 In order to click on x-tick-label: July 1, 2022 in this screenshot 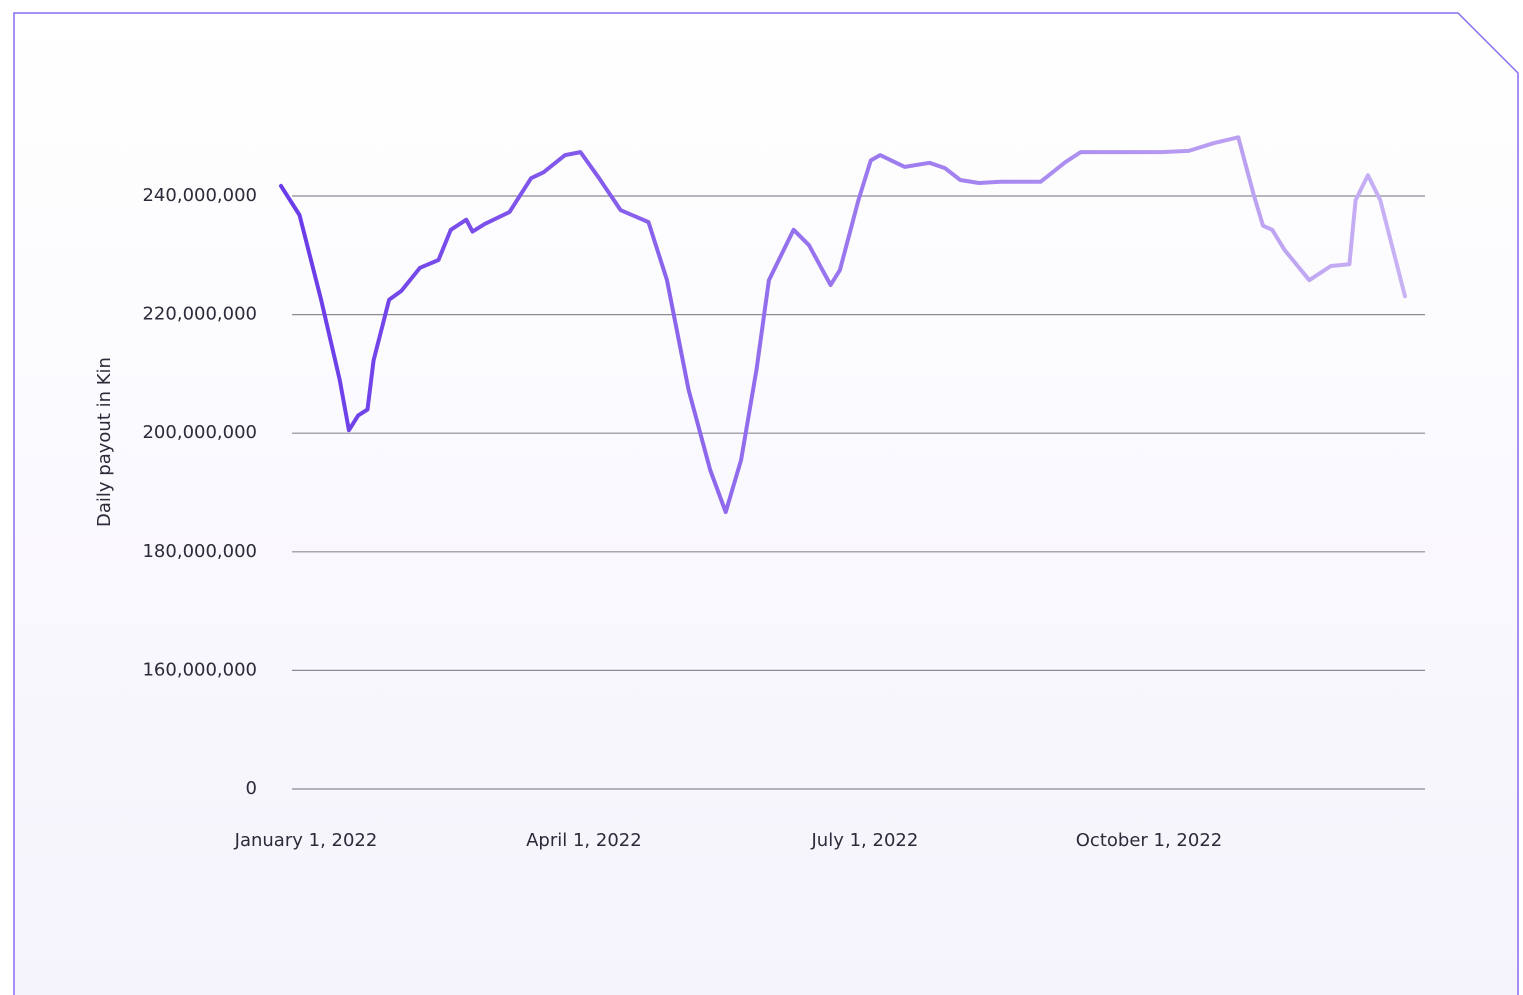, I will do `click(865, 840)`.